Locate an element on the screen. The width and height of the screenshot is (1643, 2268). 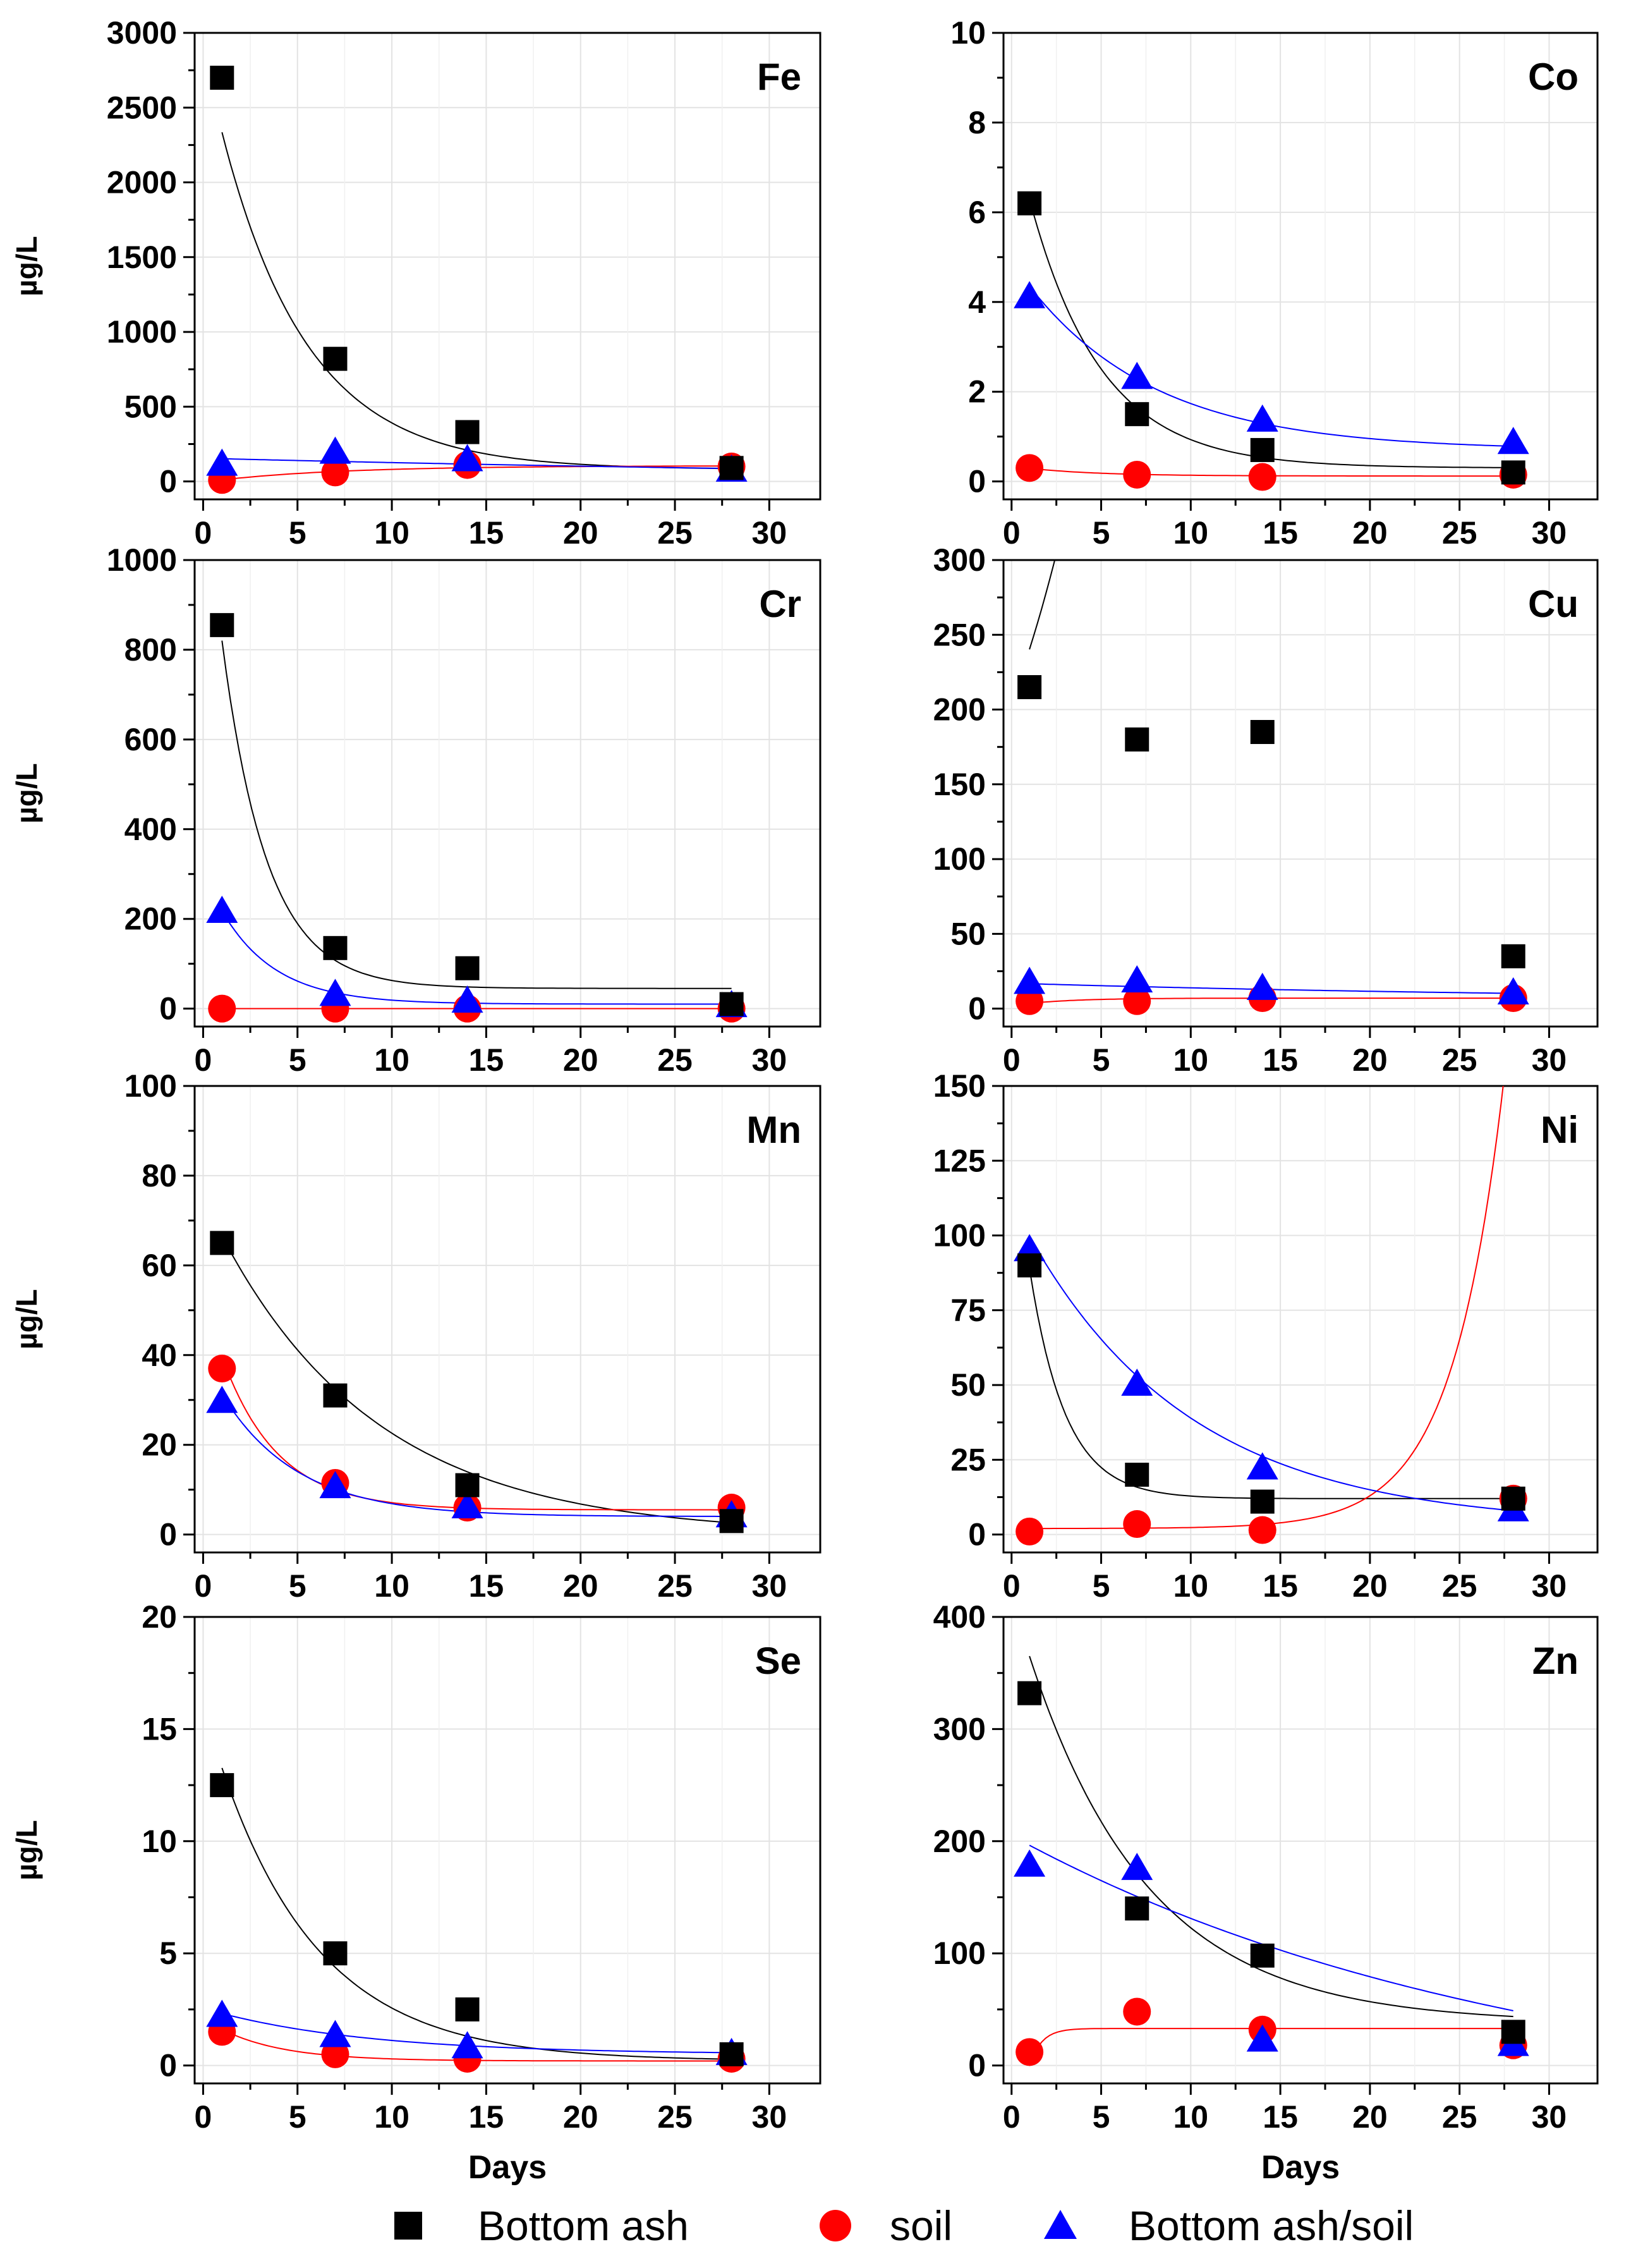
y-axis-label: µg/L is located at coordinates (26, 1319).